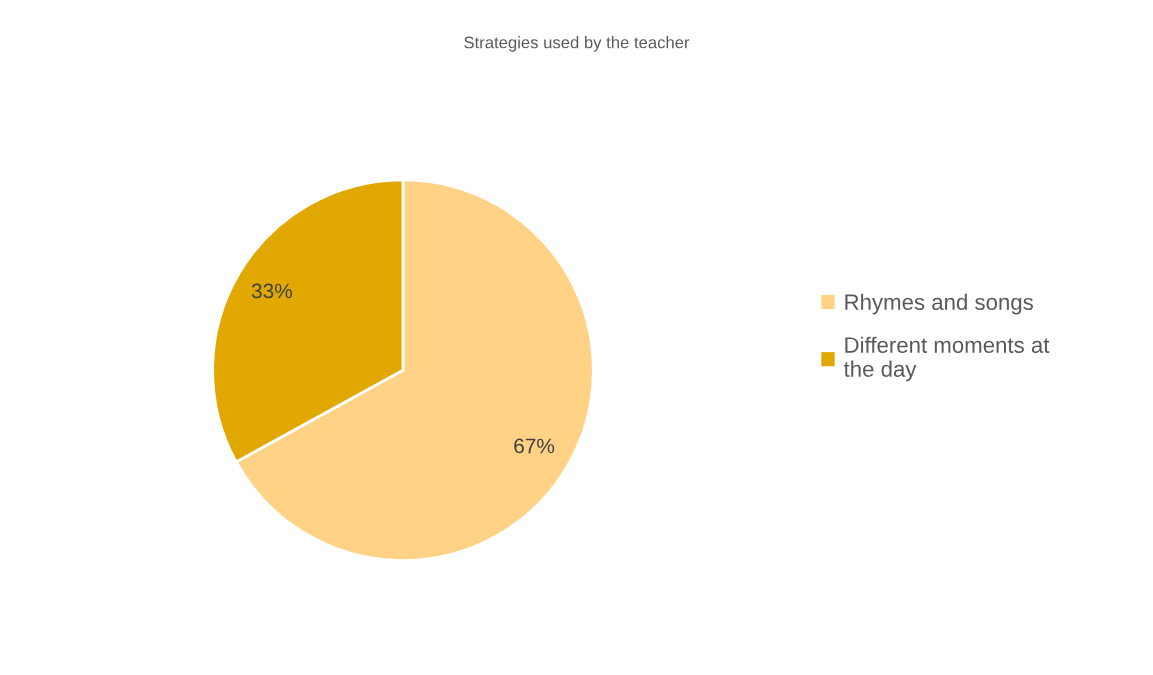  I want to click on legend-label: Rhymes and songs, so click(939, 304).